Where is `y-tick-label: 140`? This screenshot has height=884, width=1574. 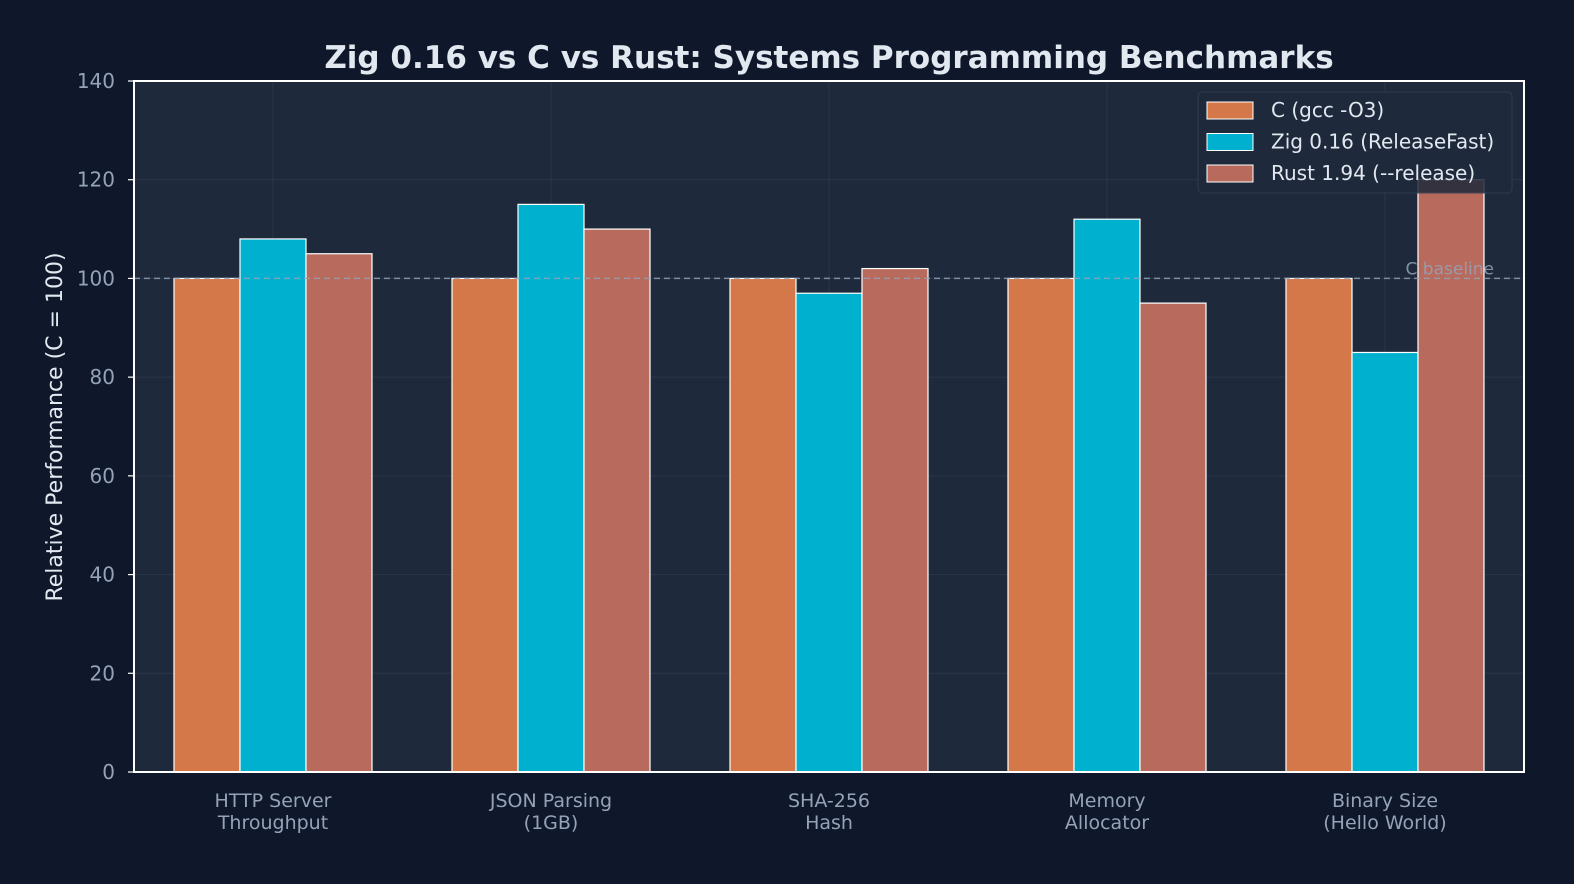
y-tick-label: 140 is located at coordinates (96, 81).